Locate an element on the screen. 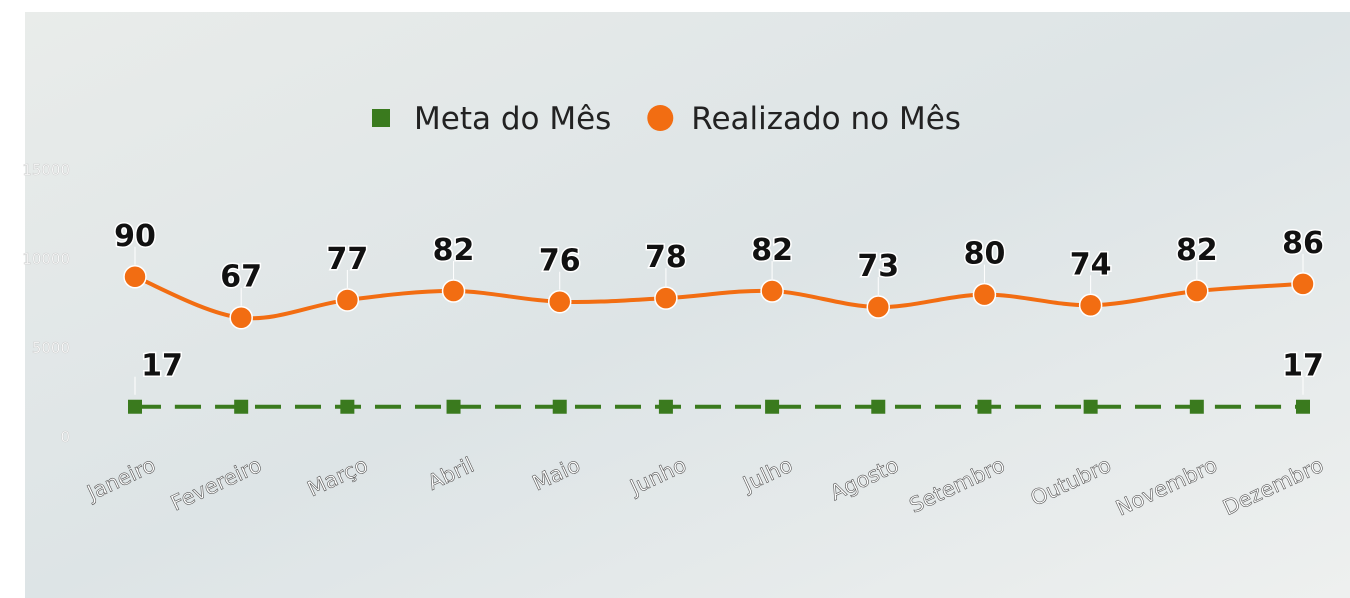 This screenshot has height=598, width=1350. data-label: 76 is located at coordinates (560, 261).